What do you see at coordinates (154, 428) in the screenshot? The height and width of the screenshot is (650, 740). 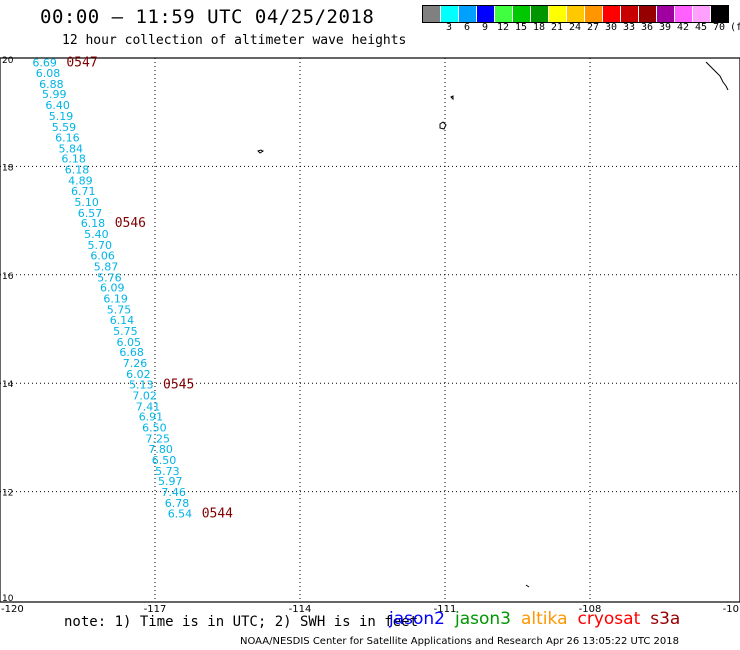 I see `swh-value: 6.50` at bounding box center [154, 428].